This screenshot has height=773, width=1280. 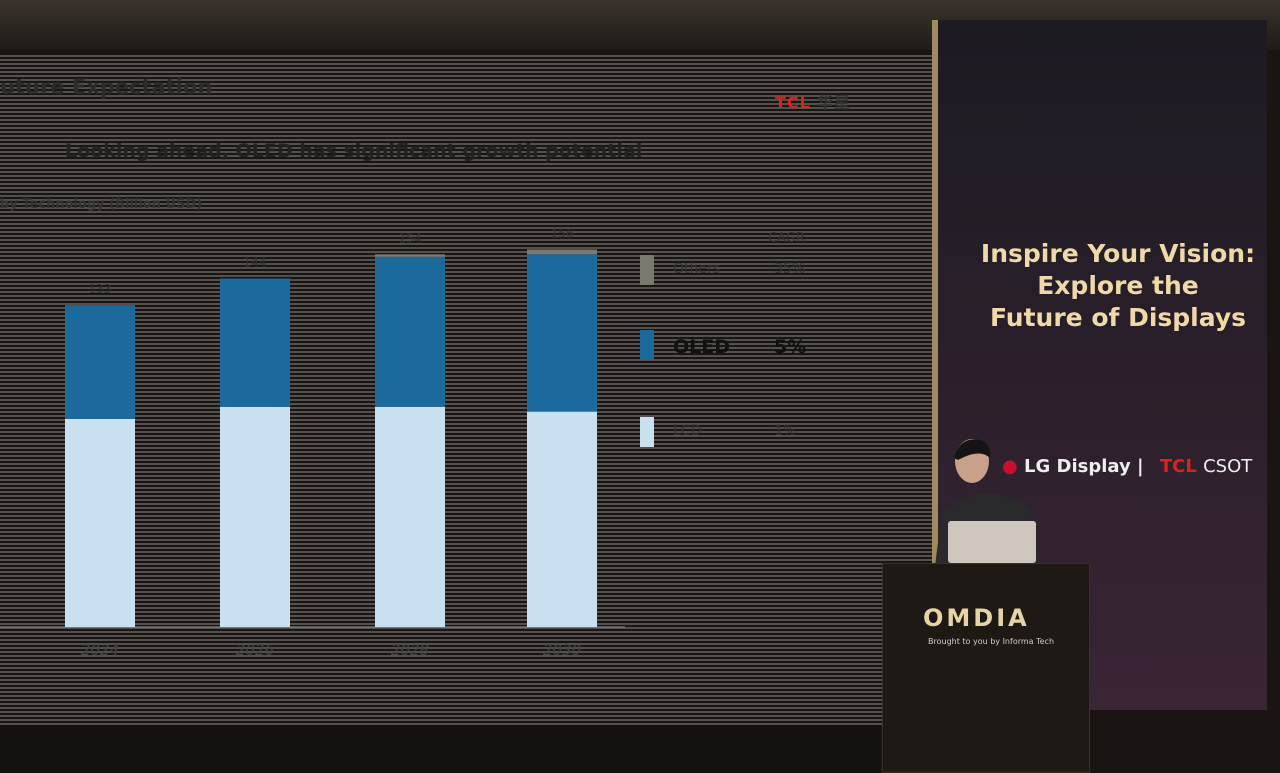 I want to click on legend-swatch-lcd, so click(x=647, y=432).